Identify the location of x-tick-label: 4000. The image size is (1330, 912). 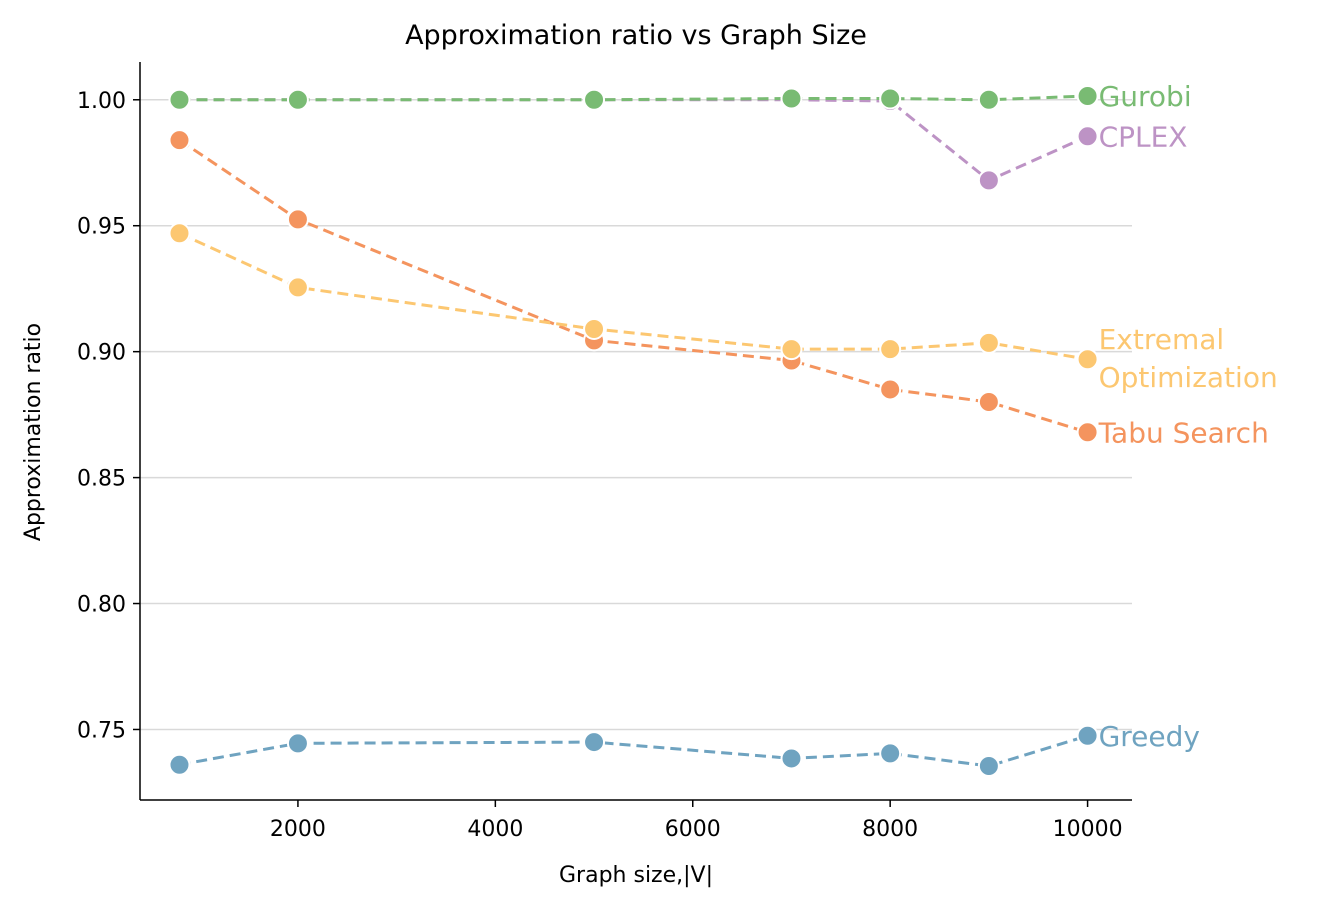
(495, 829).